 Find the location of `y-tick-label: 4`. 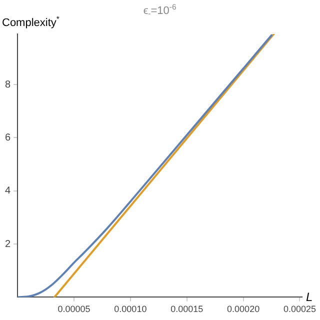

y-tick-label: 4 is located at coordinates (8, 191).